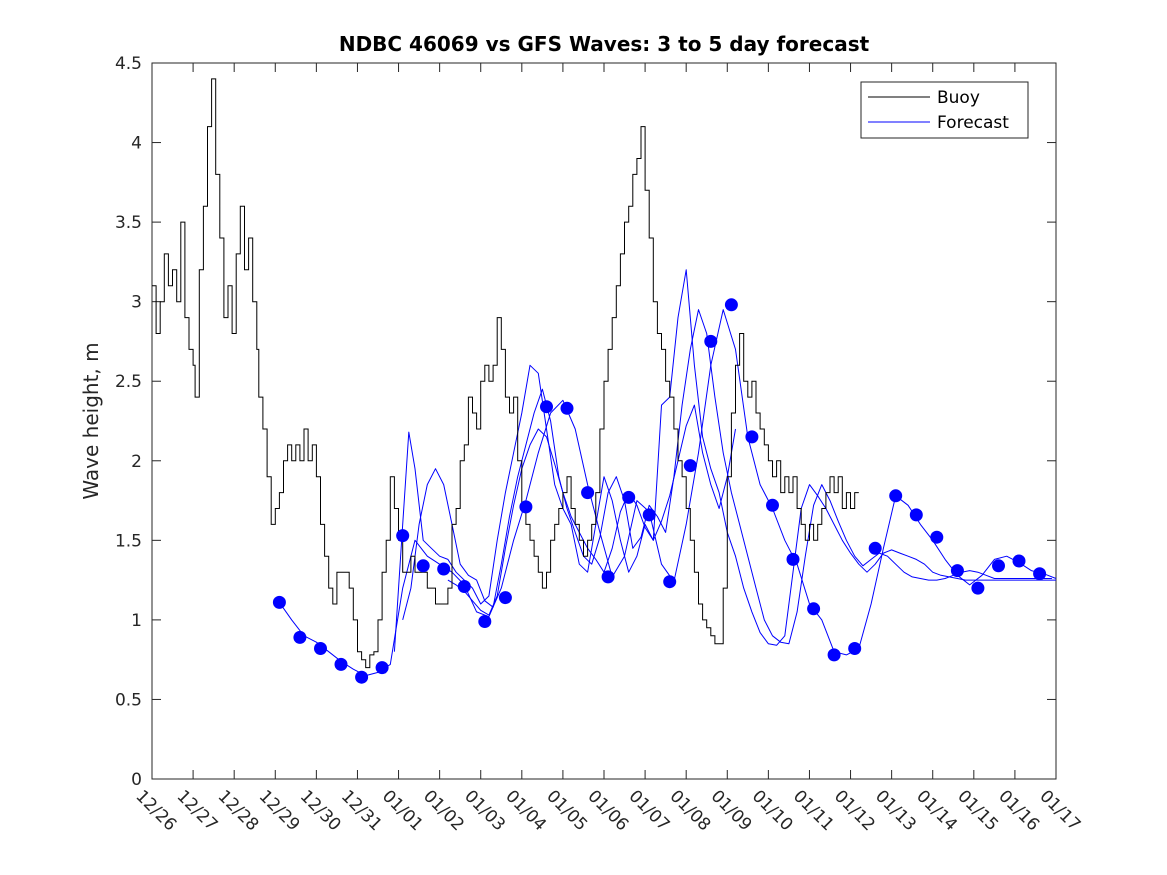  I want to click on y-tick-label: 4, so click(136, 144).